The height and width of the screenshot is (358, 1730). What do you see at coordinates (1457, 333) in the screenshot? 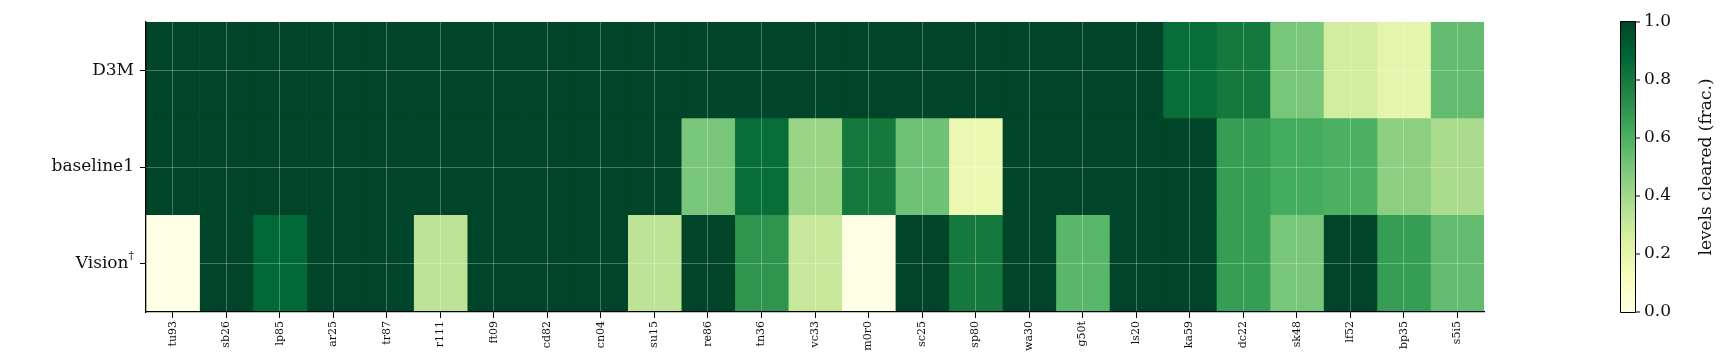
I see `x-tick-label: s5i5` at bounding box center [1457, 333].